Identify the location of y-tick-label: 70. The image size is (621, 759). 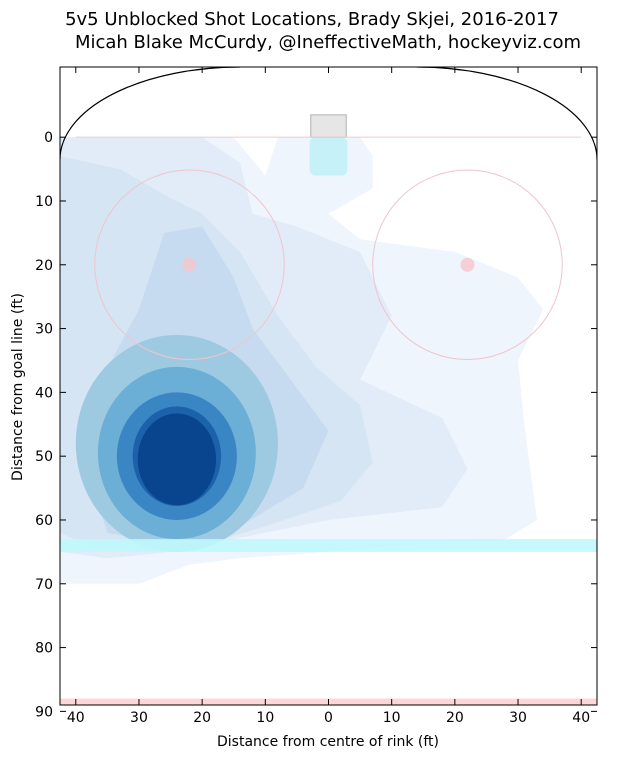
(44, 585).